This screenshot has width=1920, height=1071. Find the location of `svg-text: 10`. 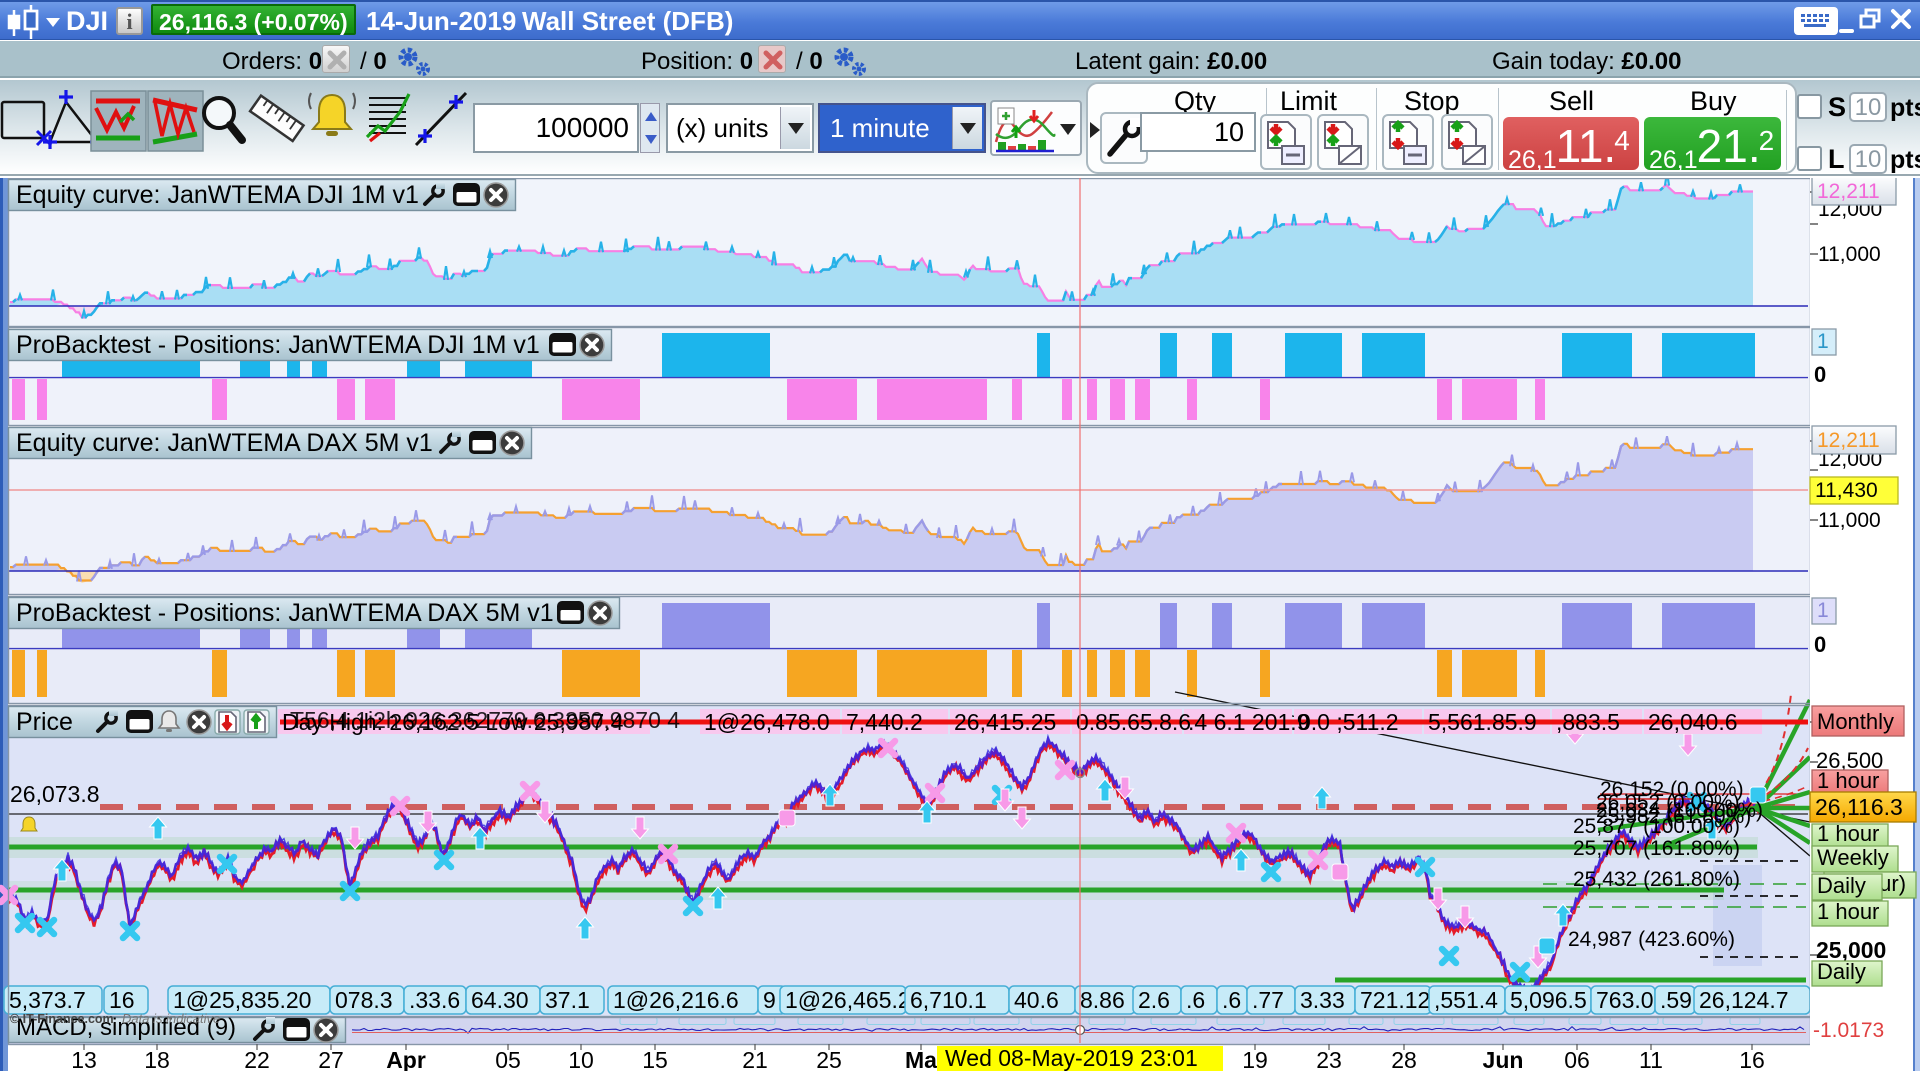

svg-text: 10 is located at coordinates (581, 1059).